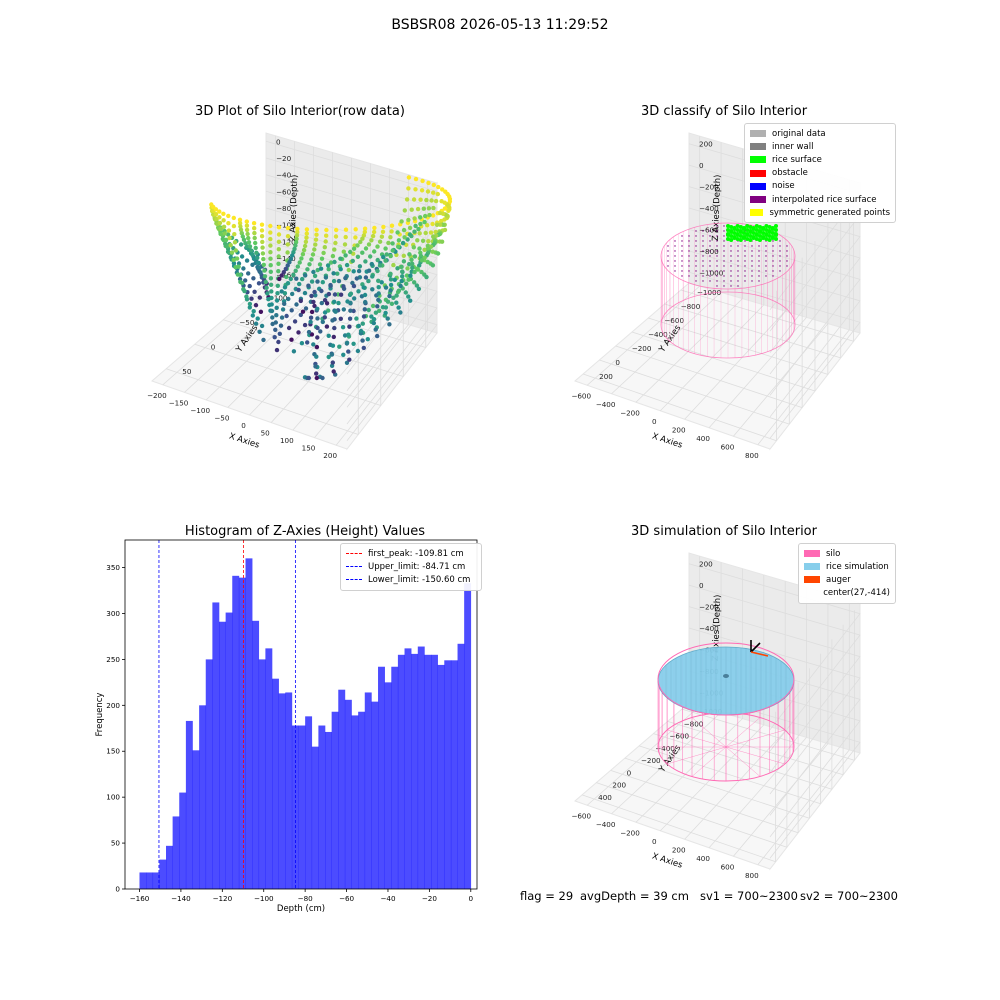 The image size is (1000, 1000). I want to click on z-tick-label: −200, so click(709, 187).